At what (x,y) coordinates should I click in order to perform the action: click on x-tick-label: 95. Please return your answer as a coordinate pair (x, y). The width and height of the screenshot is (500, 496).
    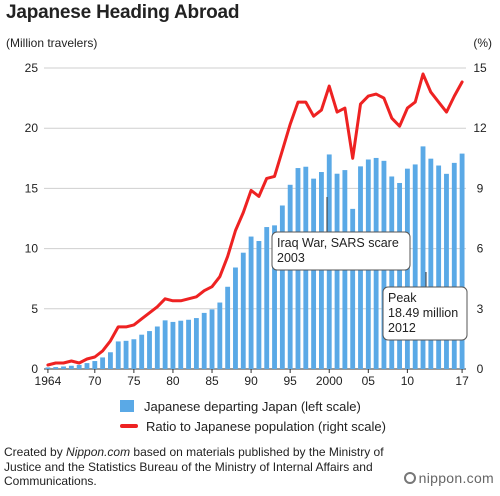
    Looking at the image, I should click on (290, 381).